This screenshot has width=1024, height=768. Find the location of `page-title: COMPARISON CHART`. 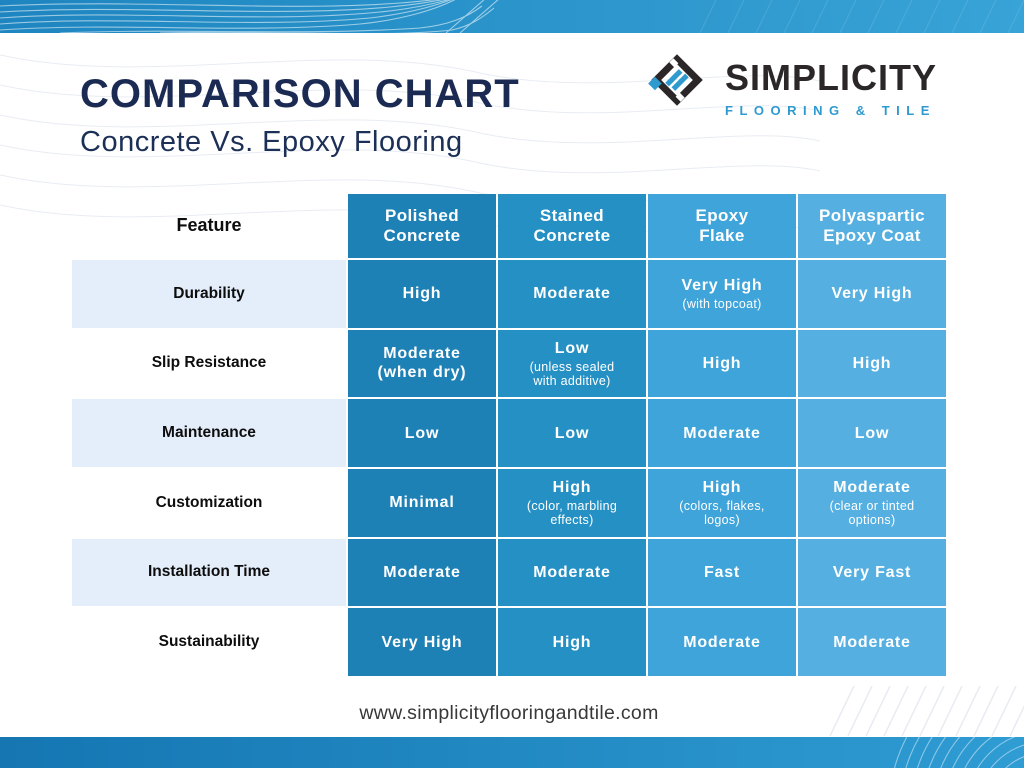

page-title: COMPARISON CHART is located at coordinates (300, 94).